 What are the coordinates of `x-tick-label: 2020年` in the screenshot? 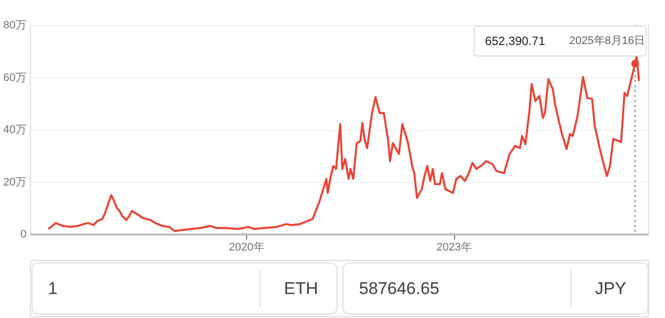 It's located at (246, 248).